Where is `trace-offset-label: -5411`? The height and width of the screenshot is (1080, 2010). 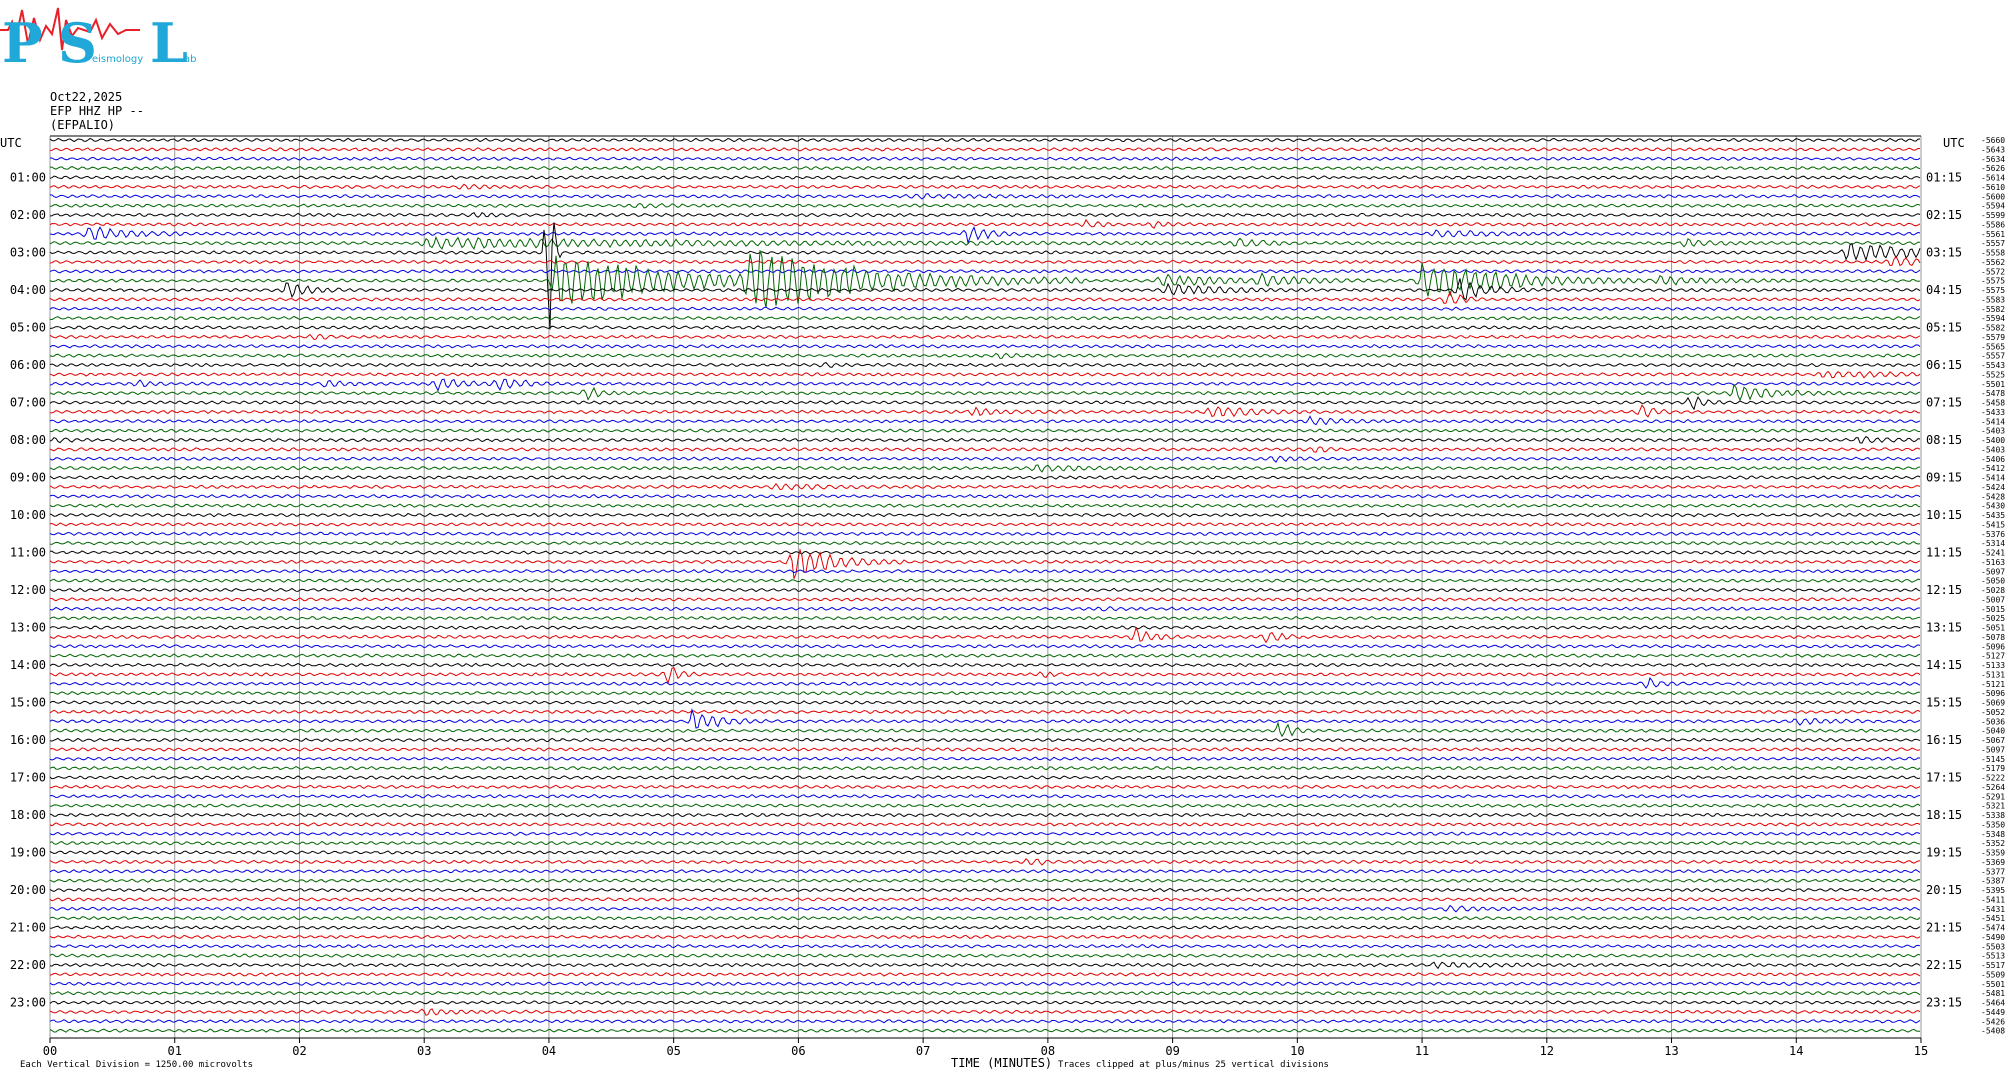 trace-offset-label: -5411 is located at coordinates (1993, 899).